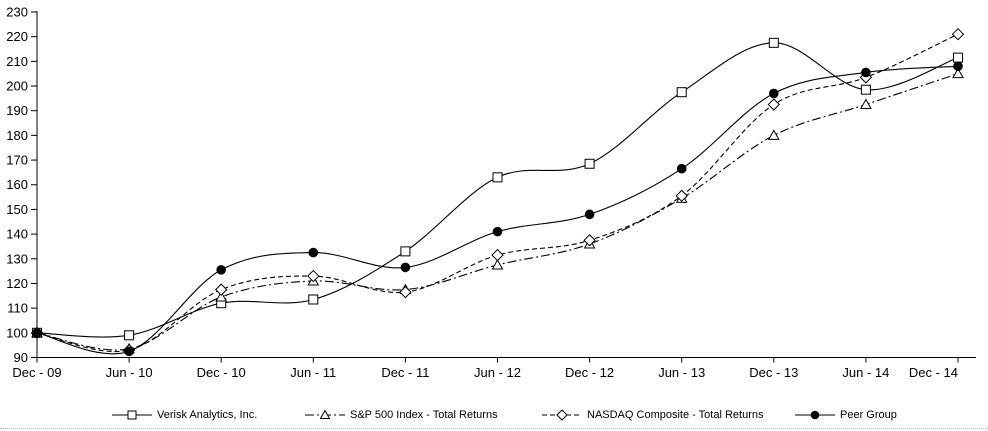  I want to click on x-axis-tick-label: Dec - 10, so click(221, 372).